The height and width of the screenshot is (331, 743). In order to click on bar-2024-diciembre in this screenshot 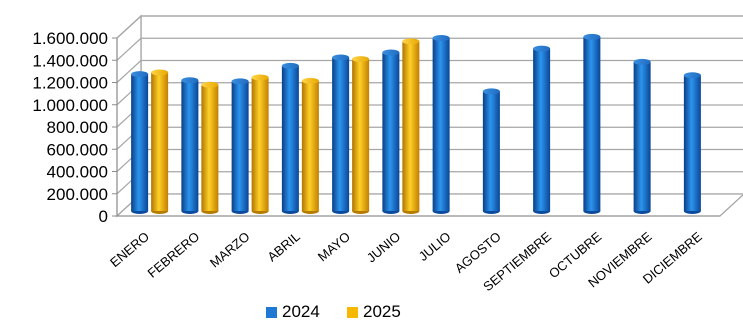, I will do `click(692, 143)`.